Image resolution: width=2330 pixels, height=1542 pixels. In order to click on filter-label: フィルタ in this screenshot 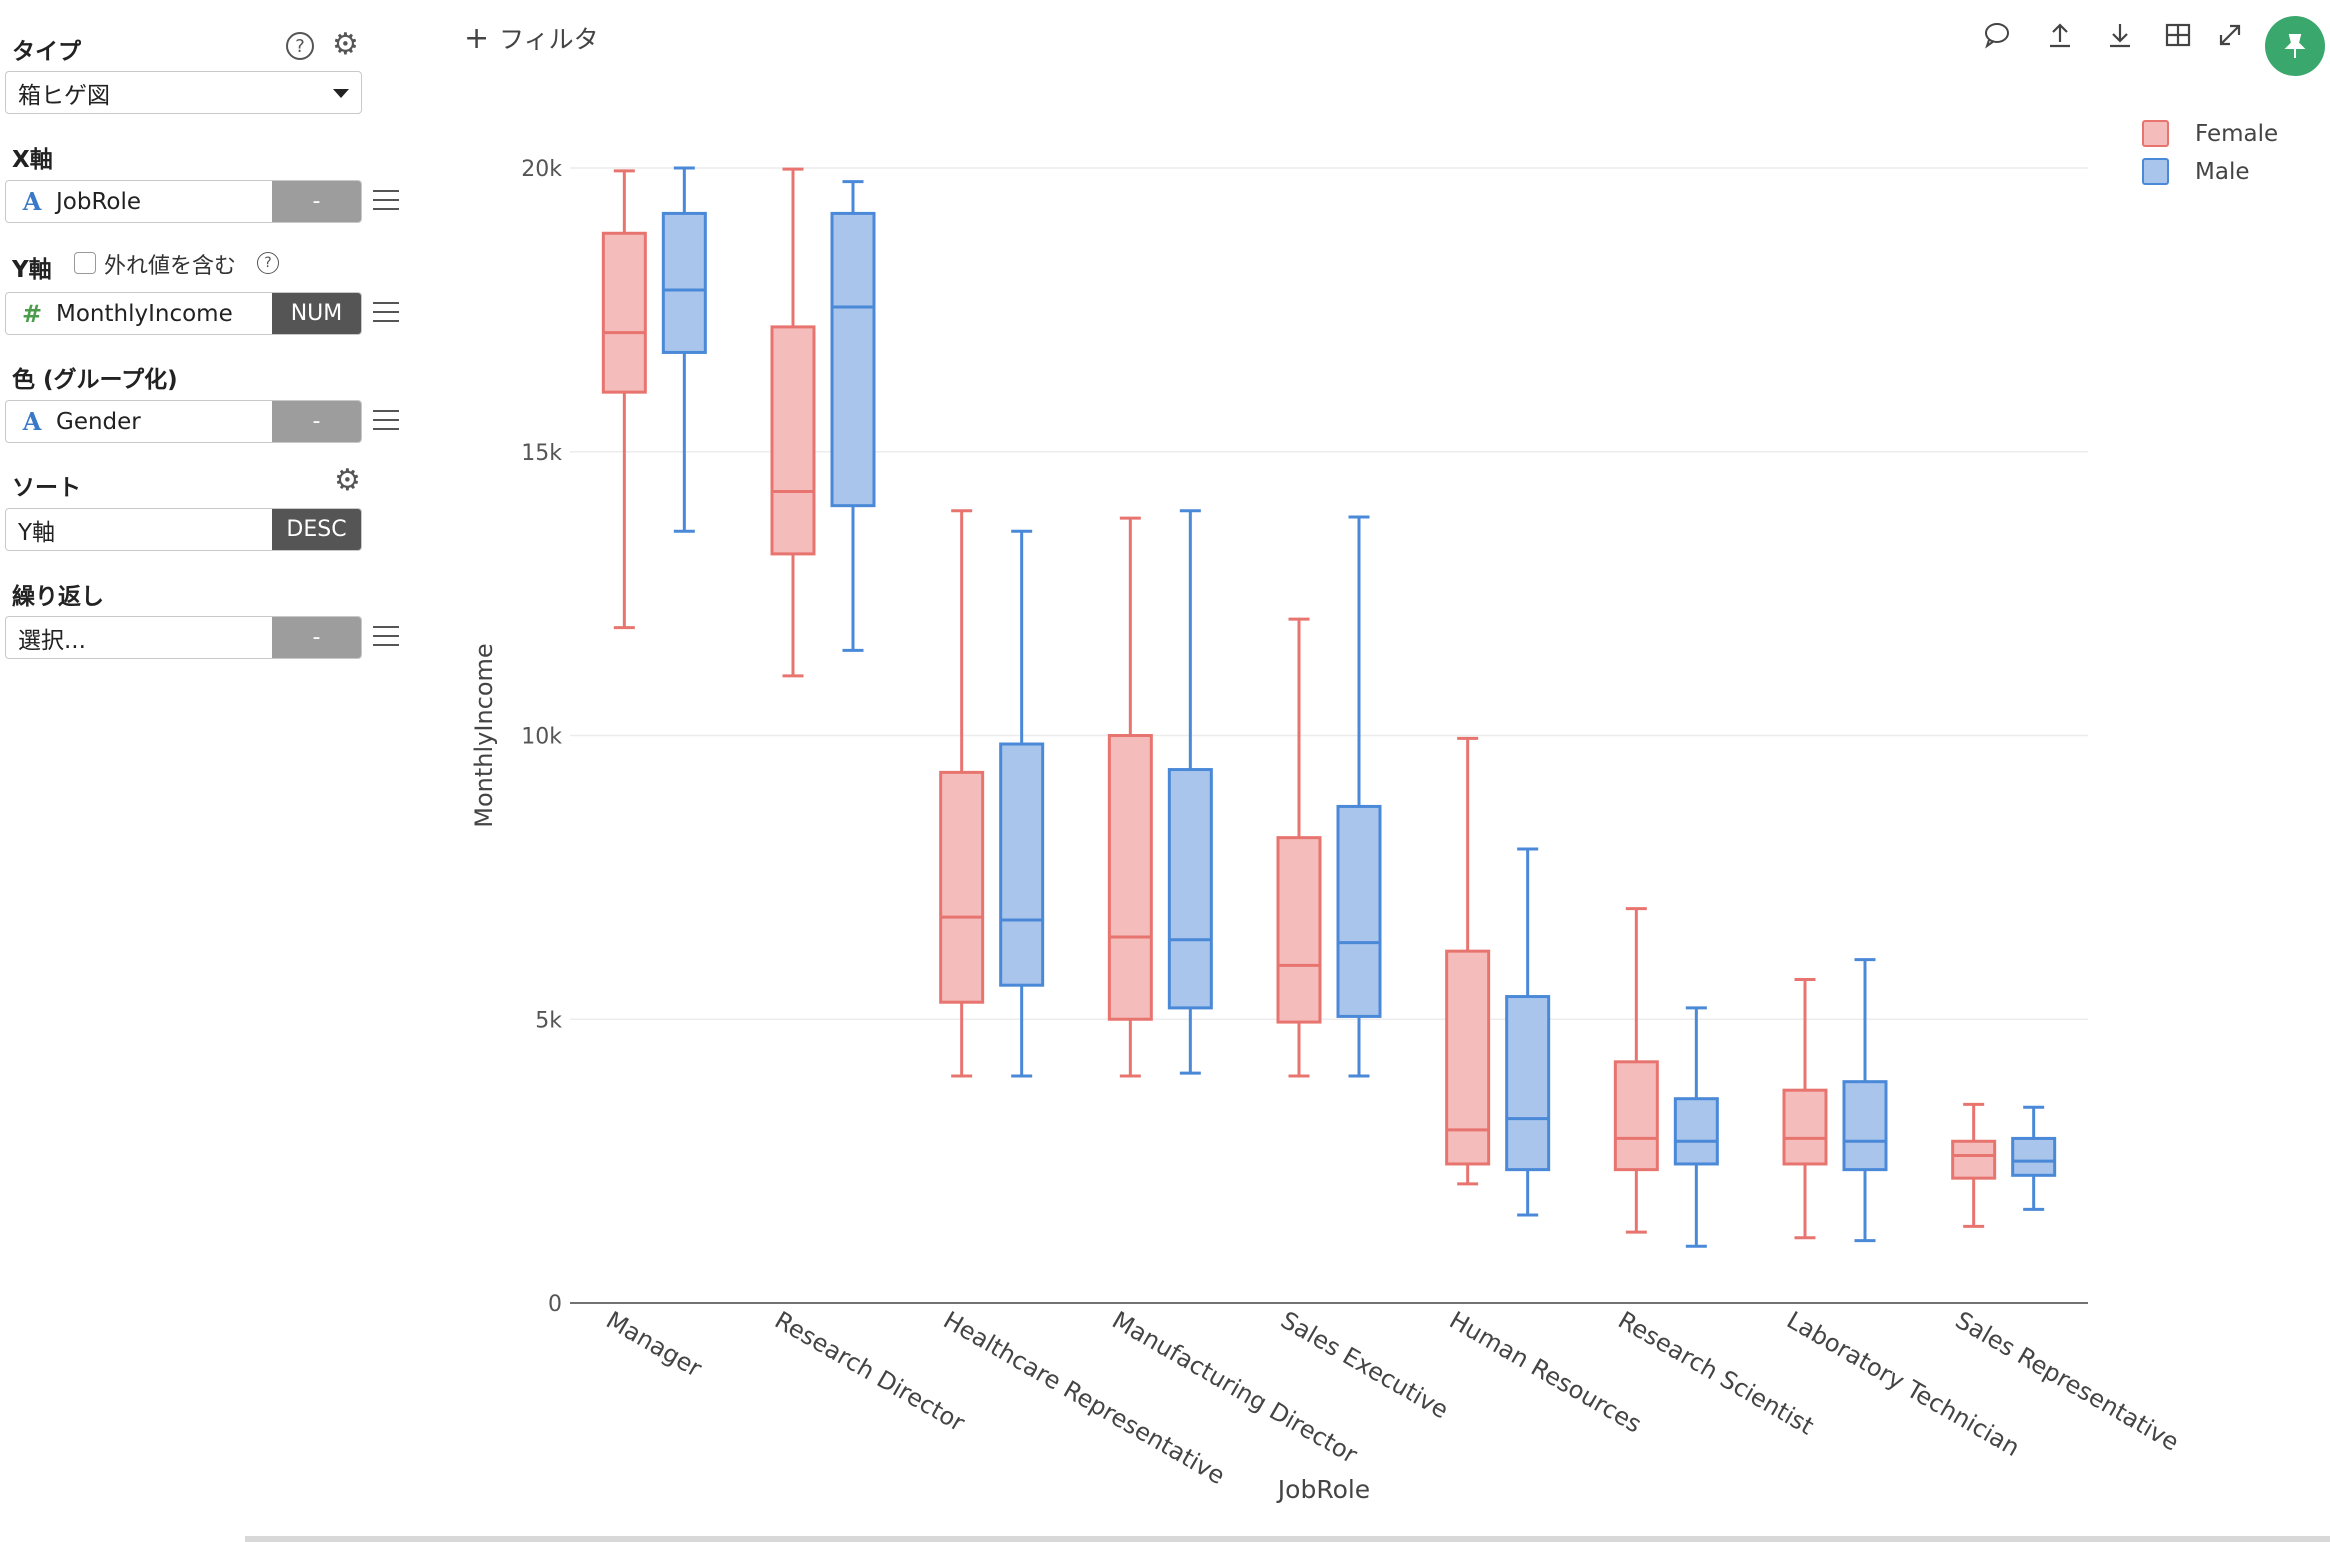, I will do `click(549, 39)`.